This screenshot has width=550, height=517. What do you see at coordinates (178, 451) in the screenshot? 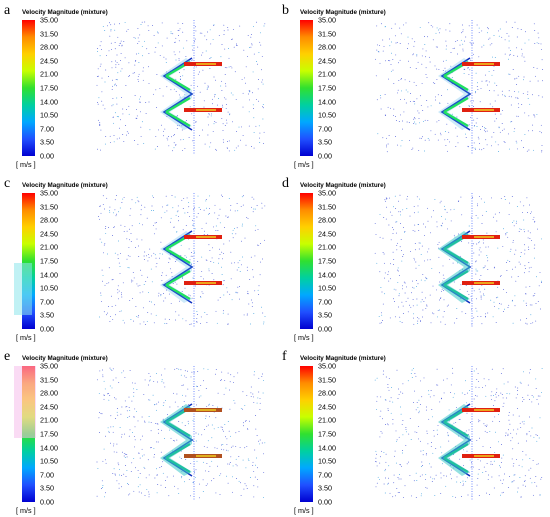
I see `flow-streak` at bounding box center [178, 451].